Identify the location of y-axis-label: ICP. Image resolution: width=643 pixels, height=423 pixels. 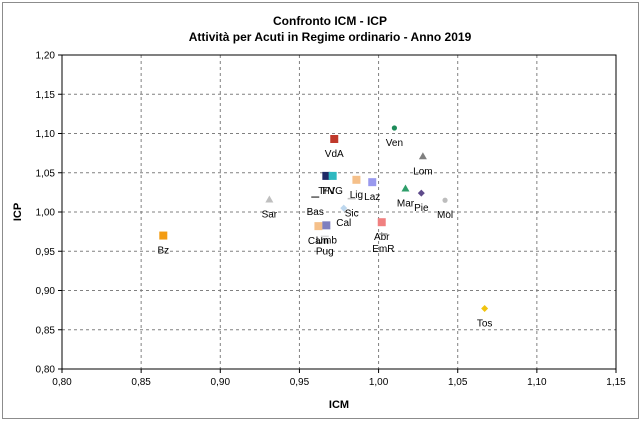
(18, 212).